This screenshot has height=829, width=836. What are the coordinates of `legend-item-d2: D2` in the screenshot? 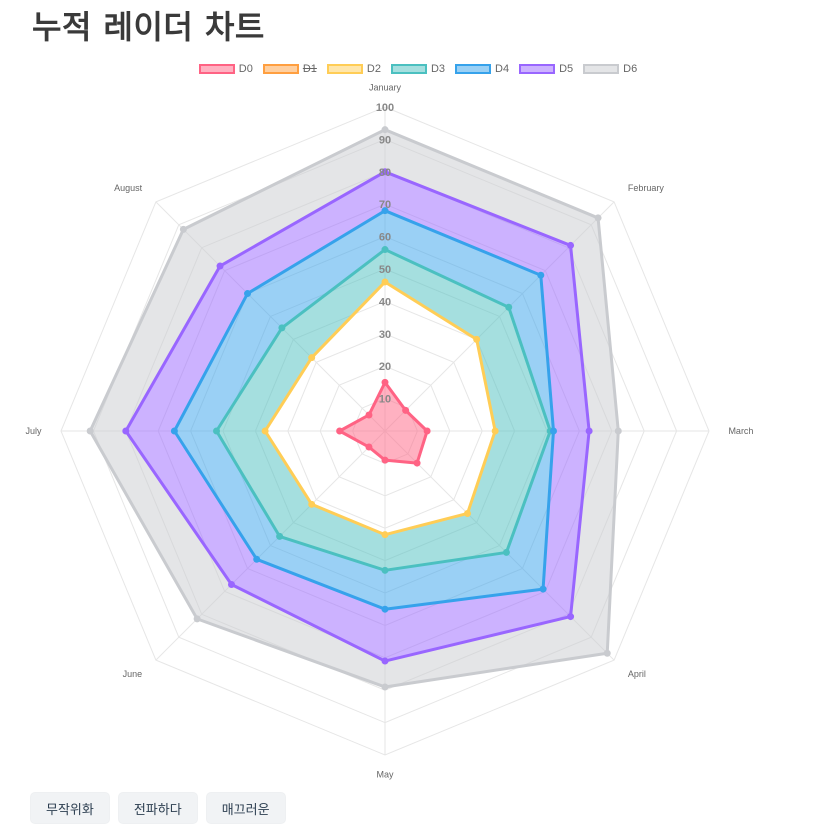 It's located at (353, 69).